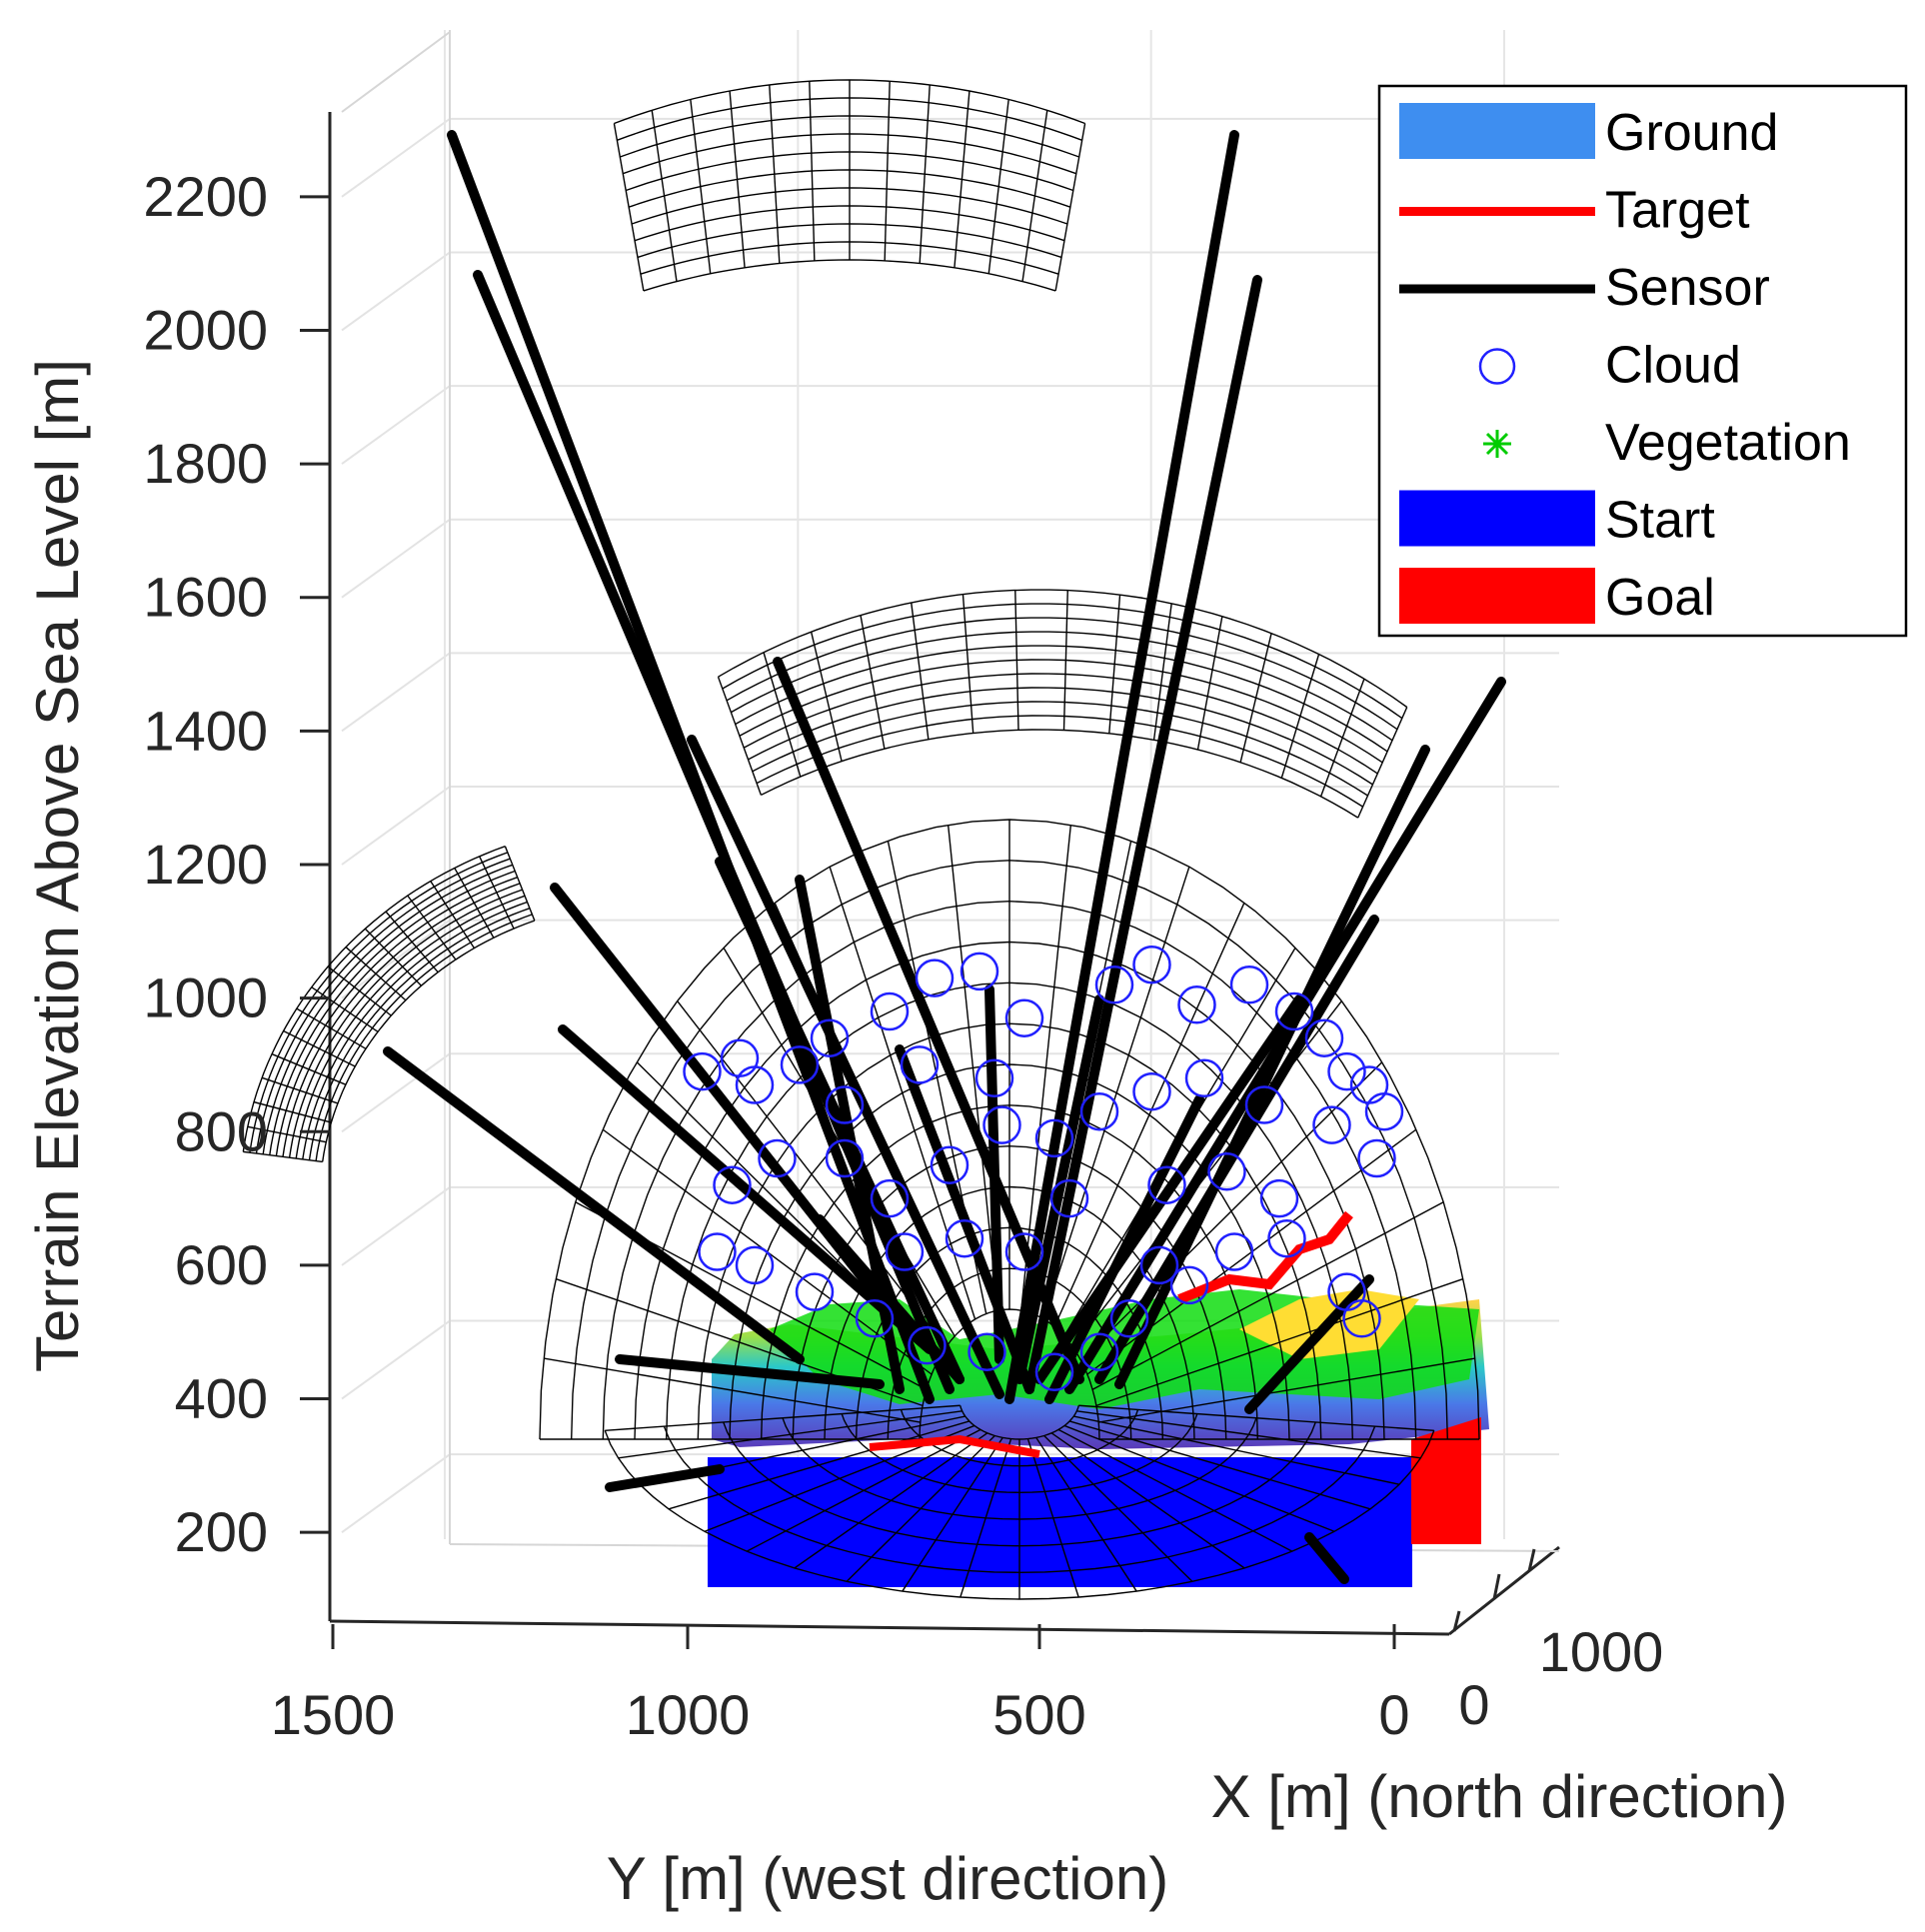  What do you see at coordinates (396, 72) in the screenshot?
I see `top-edge` at bounding box center [396, 72].